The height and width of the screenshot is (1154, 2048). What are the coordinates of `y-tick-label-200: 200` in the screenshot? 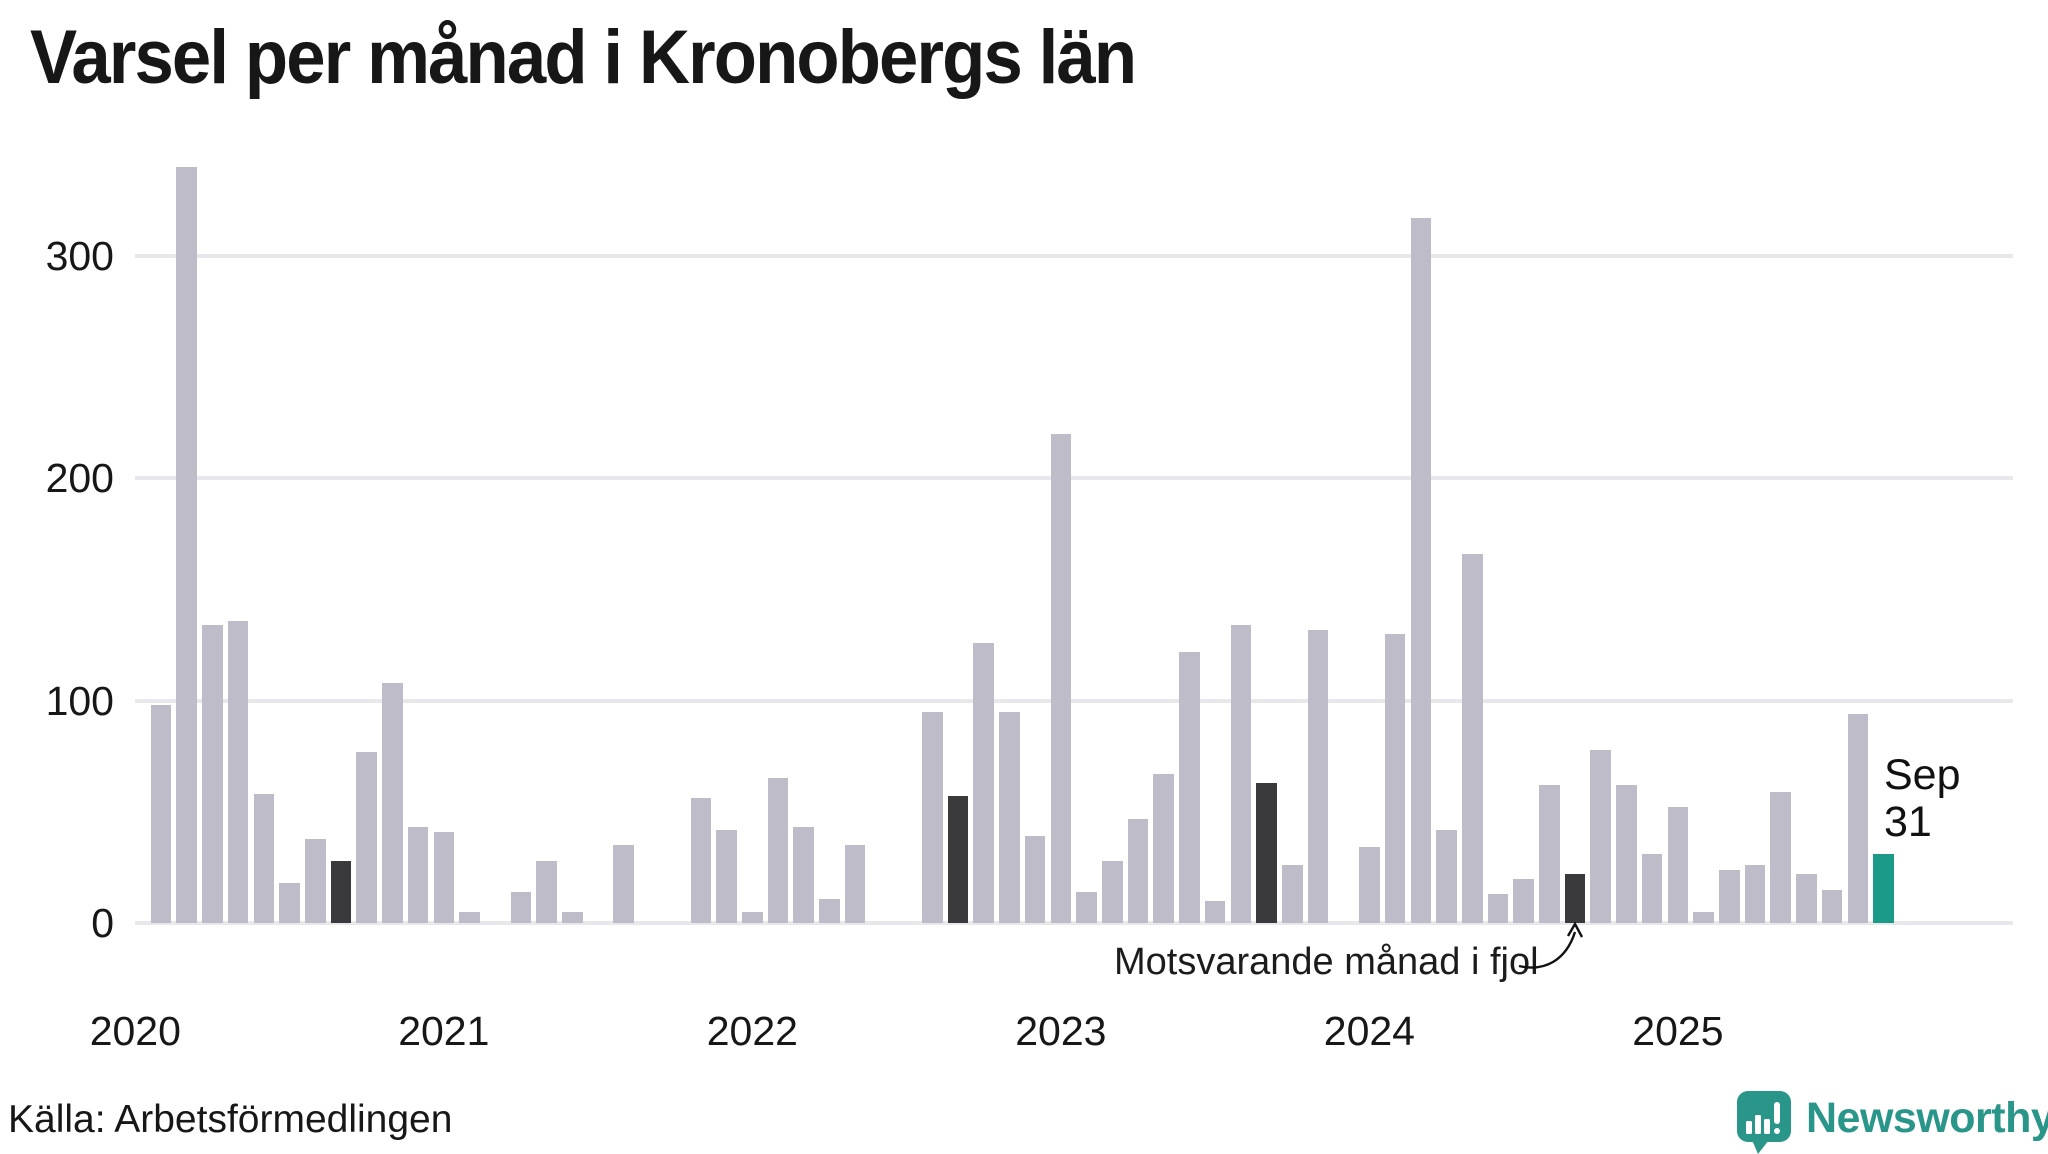 It's located at (79, 478).